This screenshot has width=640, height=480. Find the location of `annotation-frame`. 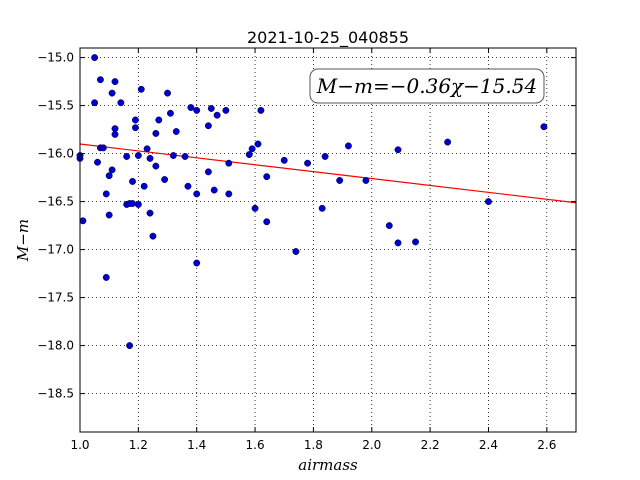

annotation-frame is located at coordinates (427, 86).